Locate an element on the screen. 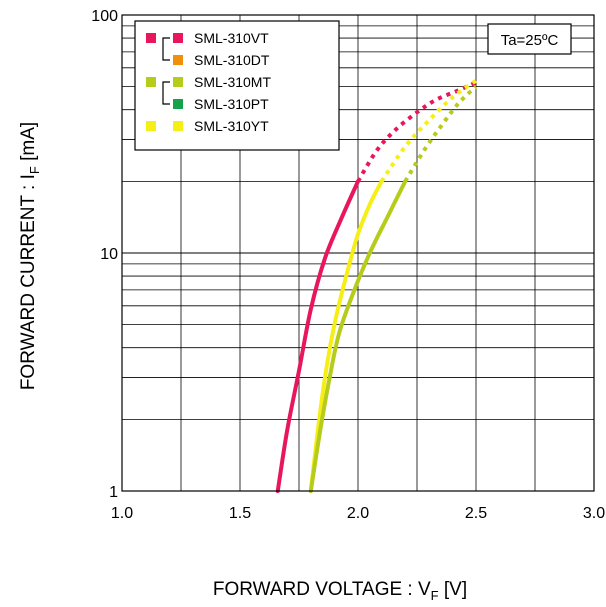  condition-label: Ta=25ºC is located at coordinates (530, 40).